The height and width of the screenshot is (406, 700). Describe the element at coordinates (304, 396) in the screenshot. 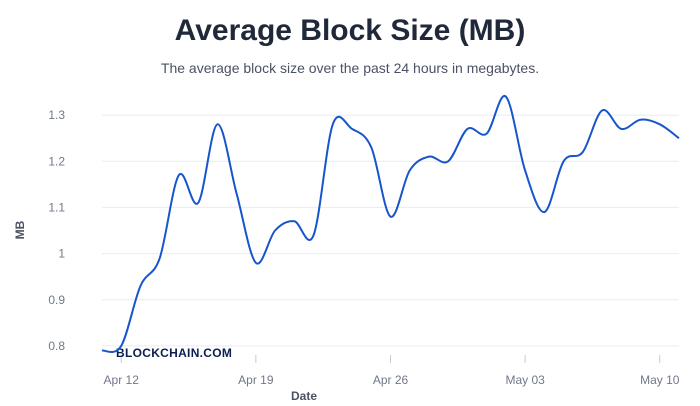

I see `x-axis-label: Date` at that location.